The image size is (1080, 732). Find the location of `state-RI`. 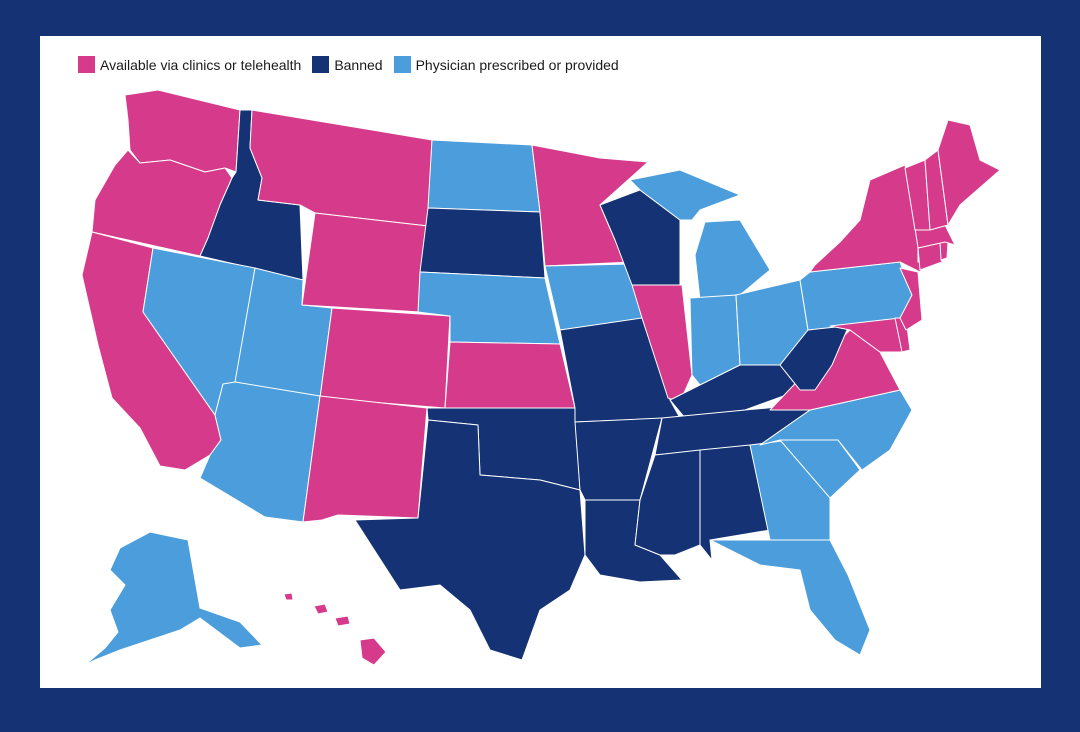

state-RI is located at coordinates (944, 251).